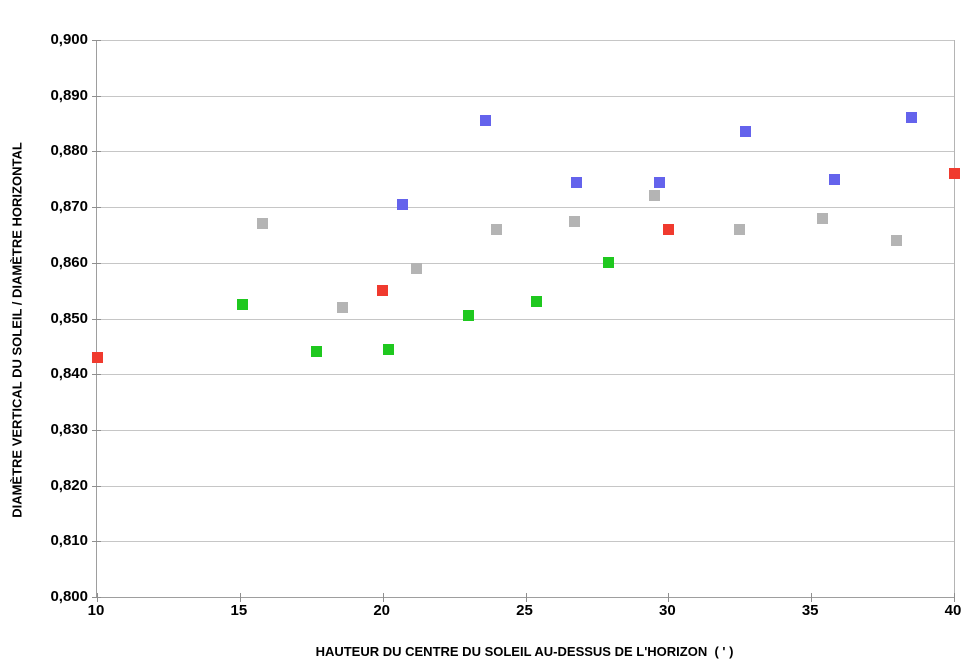 This screenshot has width=973, height=672. Describe the element at coordinates (69, 374) in the screenshot. I see `y-tick-label: 0,840` at that location.